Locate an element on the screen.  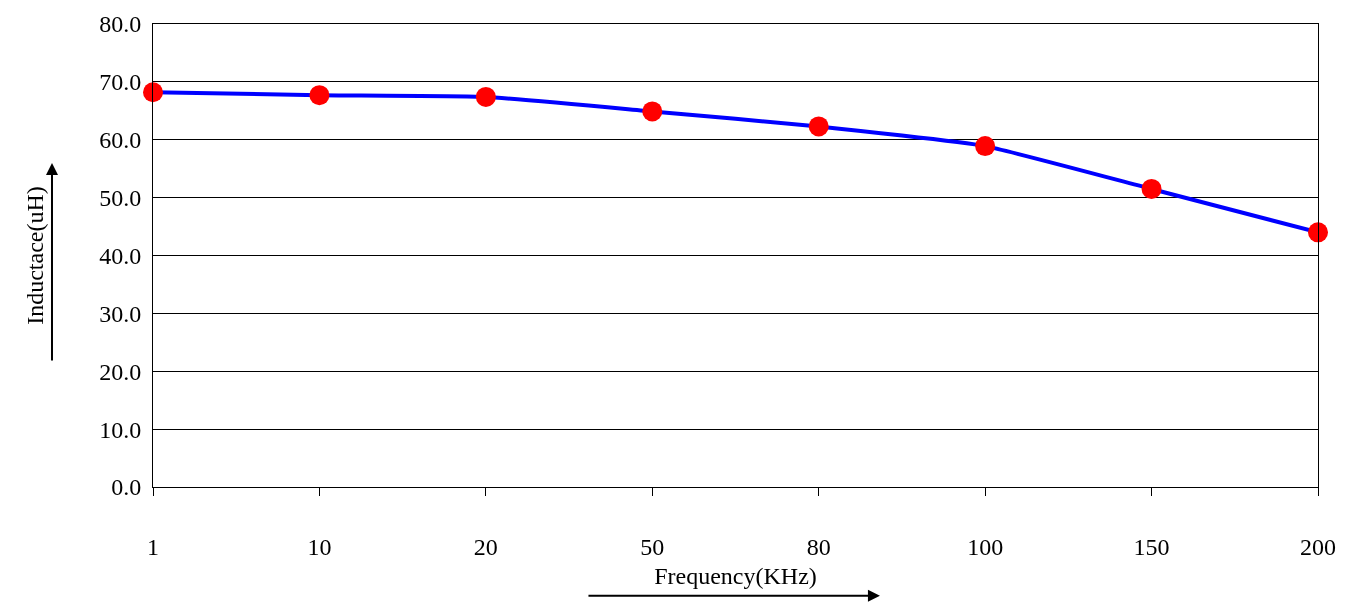
x-tick-label: 80 is located at coordinates (818, 546).